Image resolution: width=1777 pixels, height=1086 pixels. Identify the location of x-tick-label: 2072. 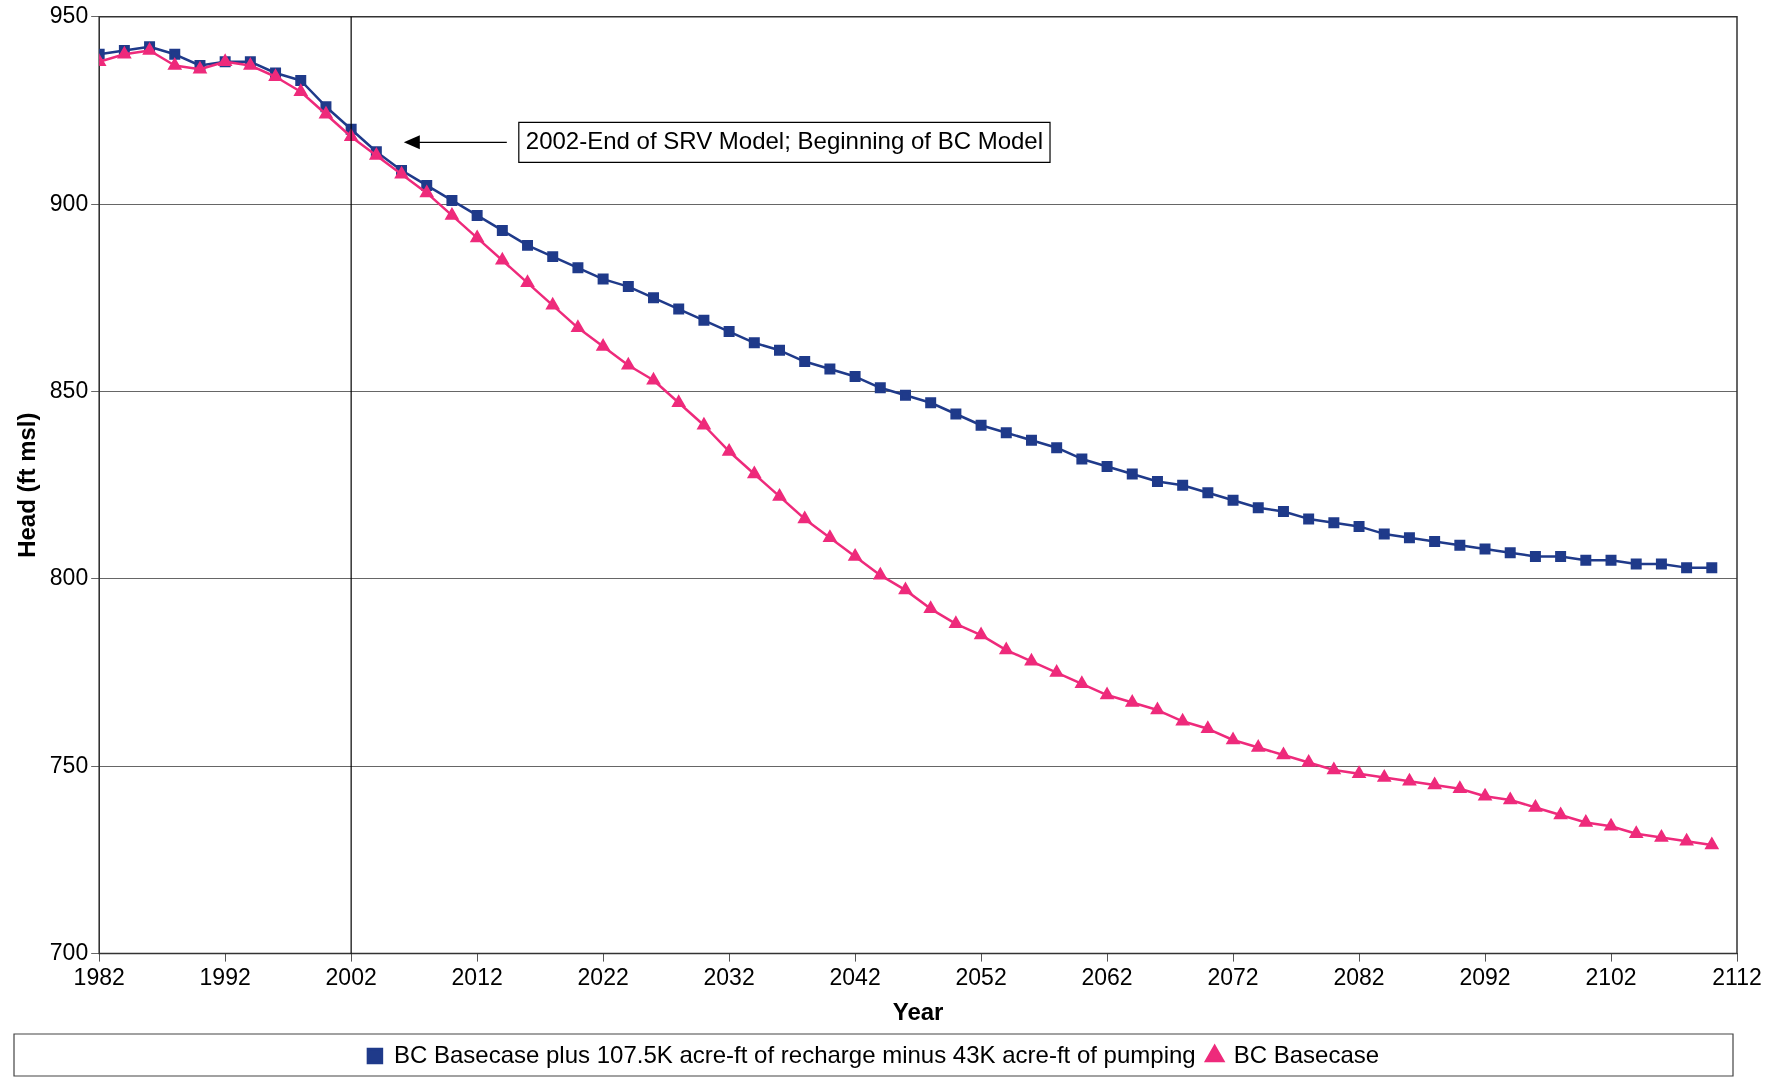
(1233, 976).